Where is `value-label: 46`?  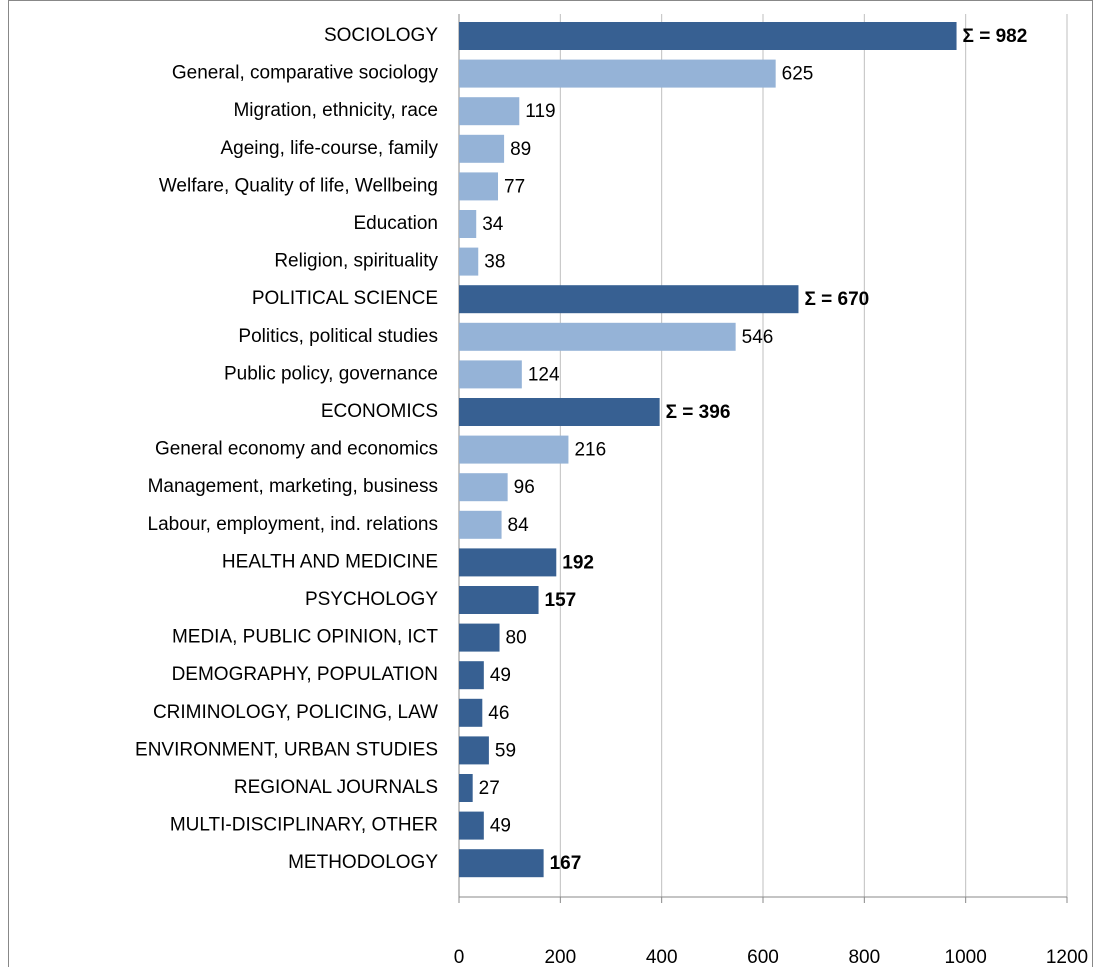 value-label: 46 is located at coordinates (498, 713).